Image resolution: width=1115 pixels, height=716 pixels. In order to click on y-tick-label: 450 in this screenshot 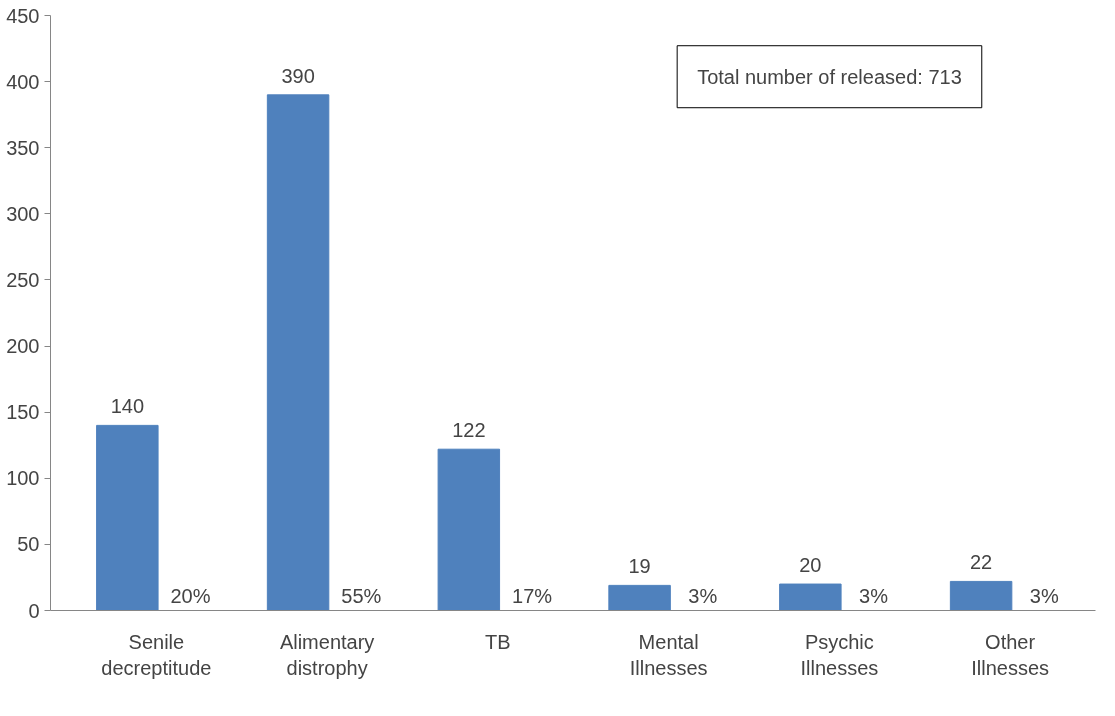, I will do `click(23, 15)`.